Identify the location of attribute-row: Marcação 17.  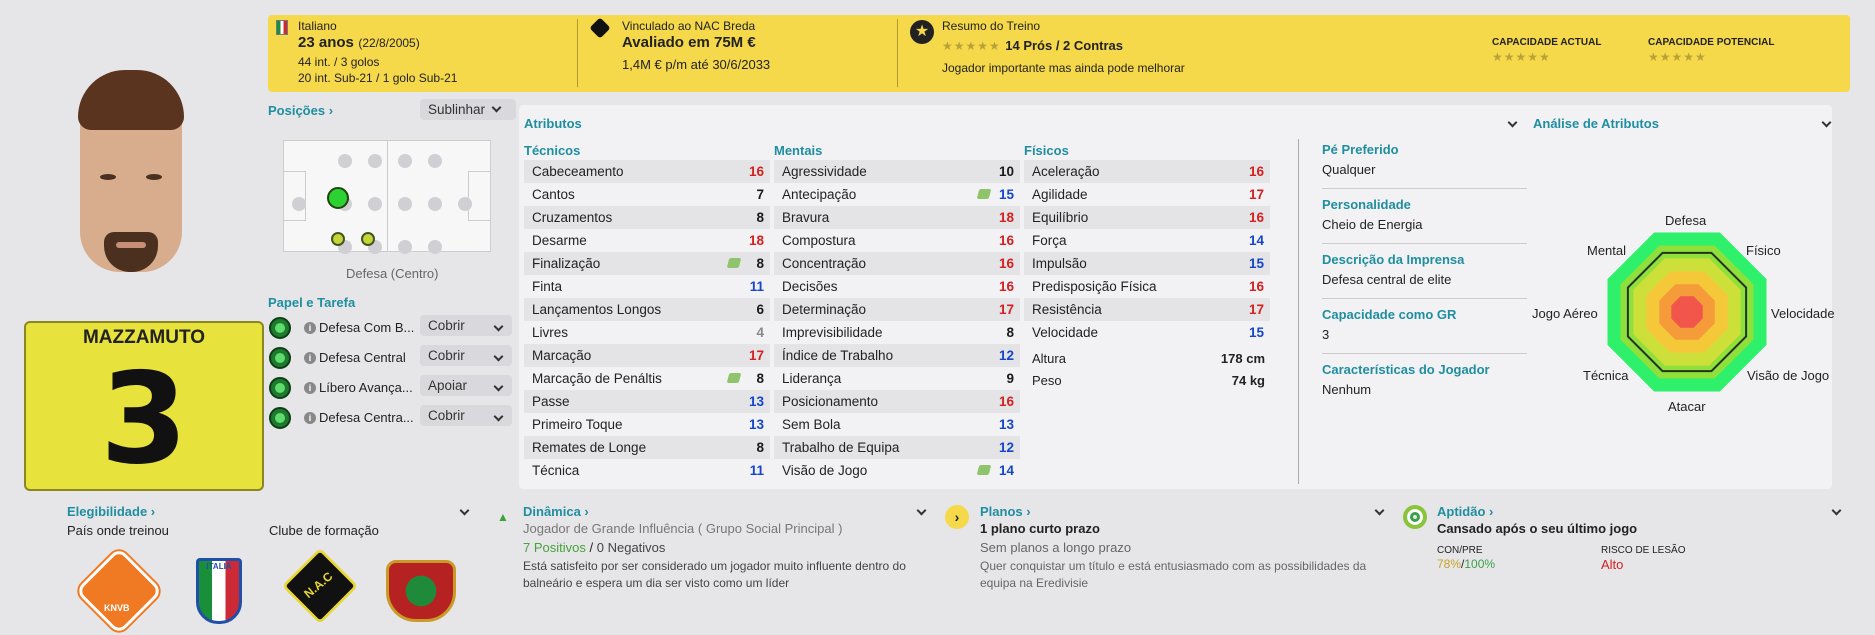
(647, 355).